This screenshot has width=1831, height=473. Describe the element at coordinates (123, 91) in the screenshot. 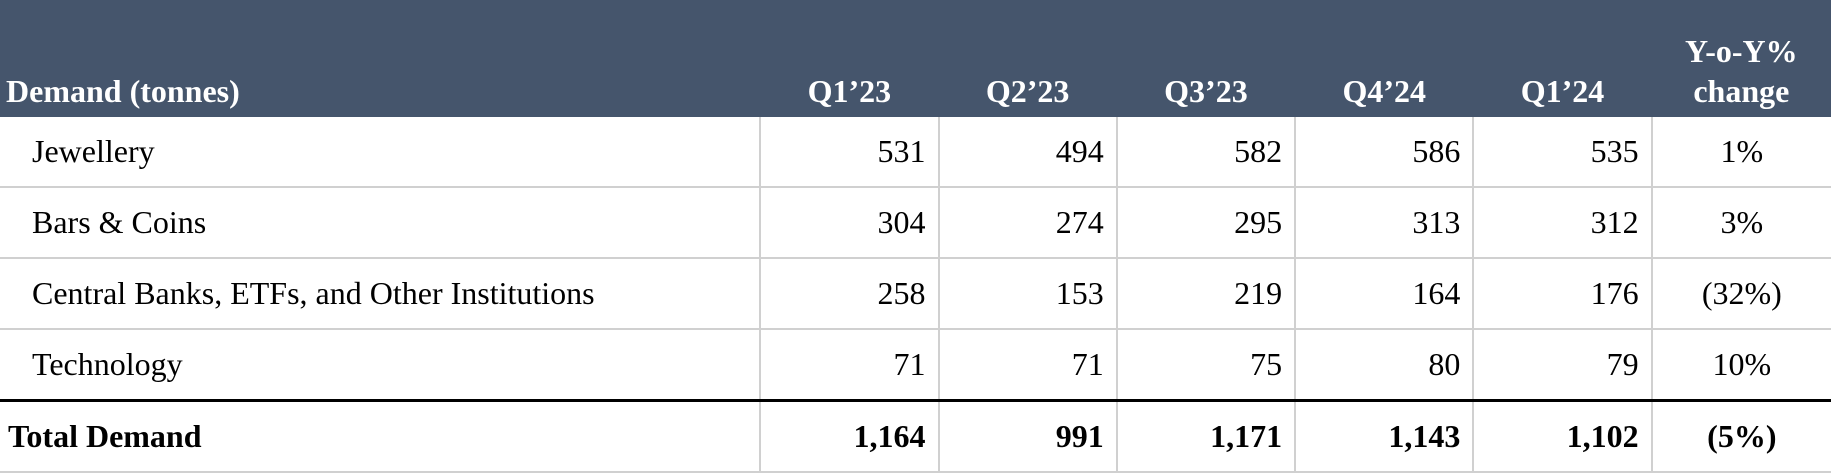

I see `header-demand: Demand (tonnes)` at that location.